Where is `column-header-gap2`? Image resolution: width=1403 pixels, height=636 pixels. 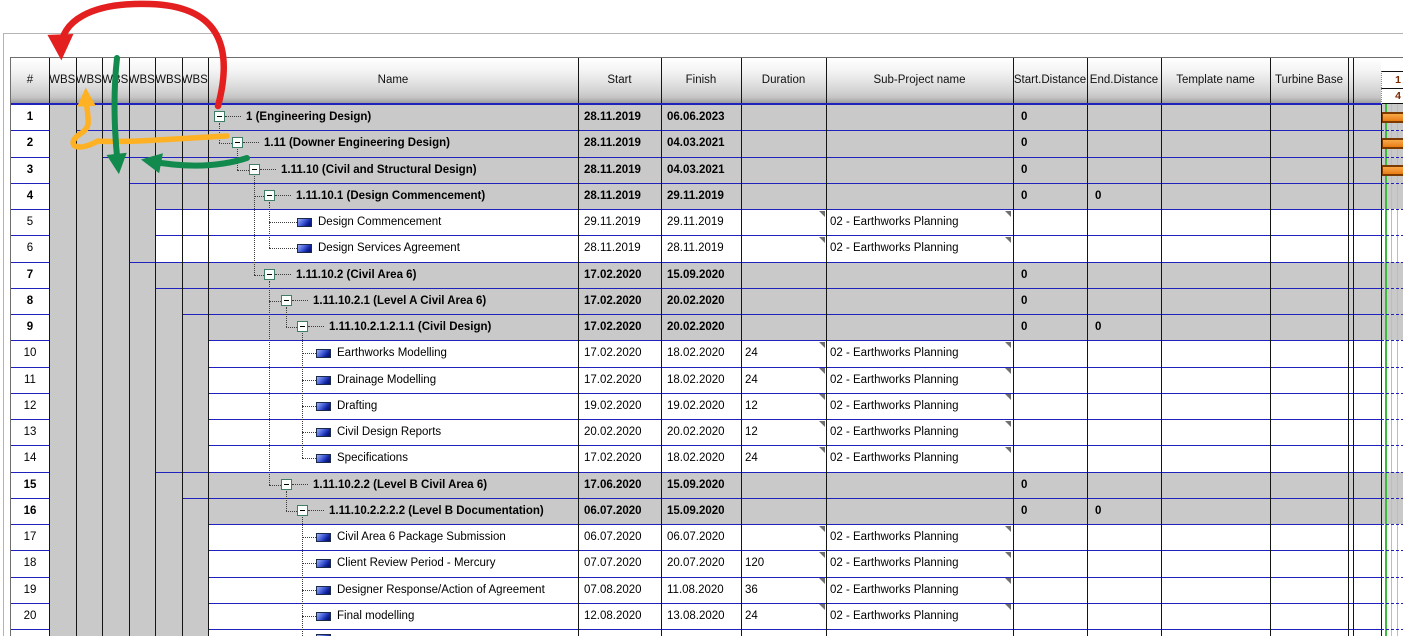
column-header-gap2 is located at coordinates (1367, 80).